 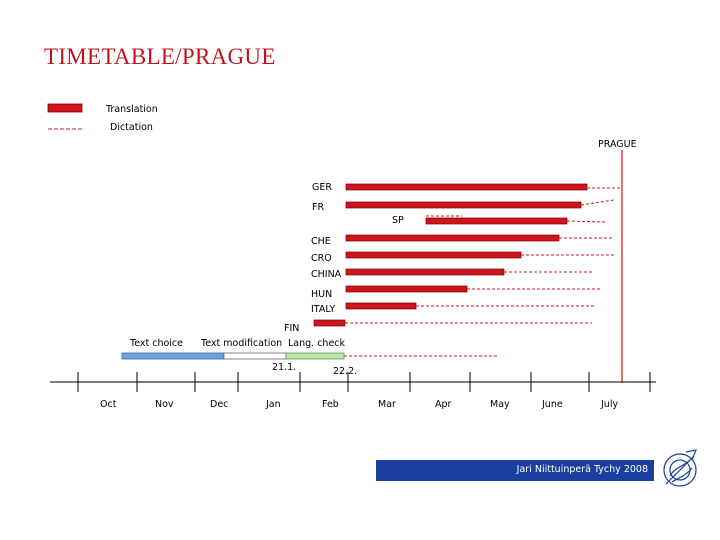 What do you see at coordinates (132, 109) in the screenshot?
I see `legend-translation-label: Translation` at bounding box center [132, 109].